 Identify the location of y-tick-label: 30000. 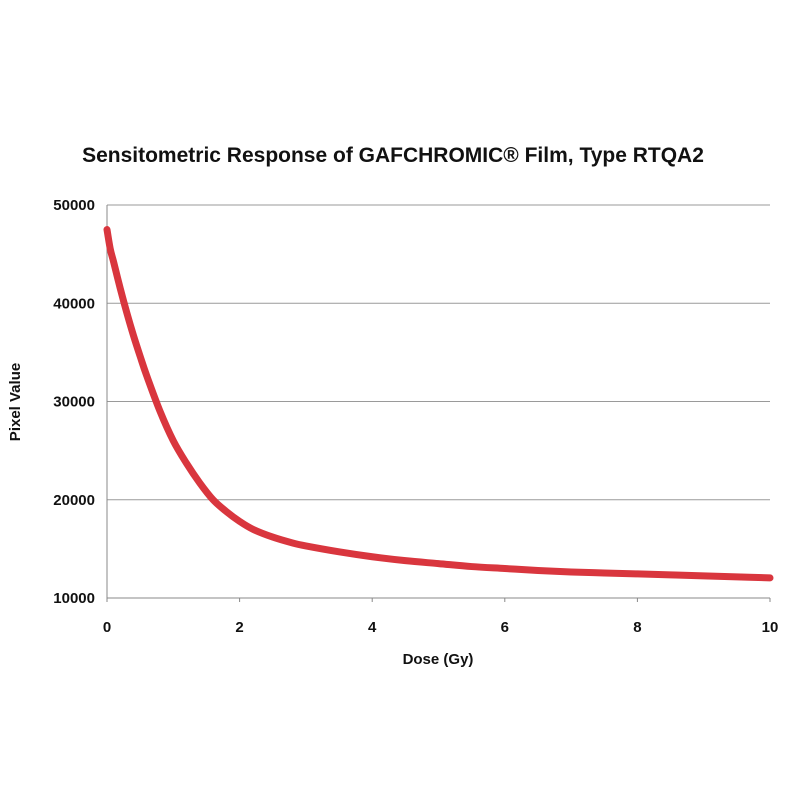
(74, 402).